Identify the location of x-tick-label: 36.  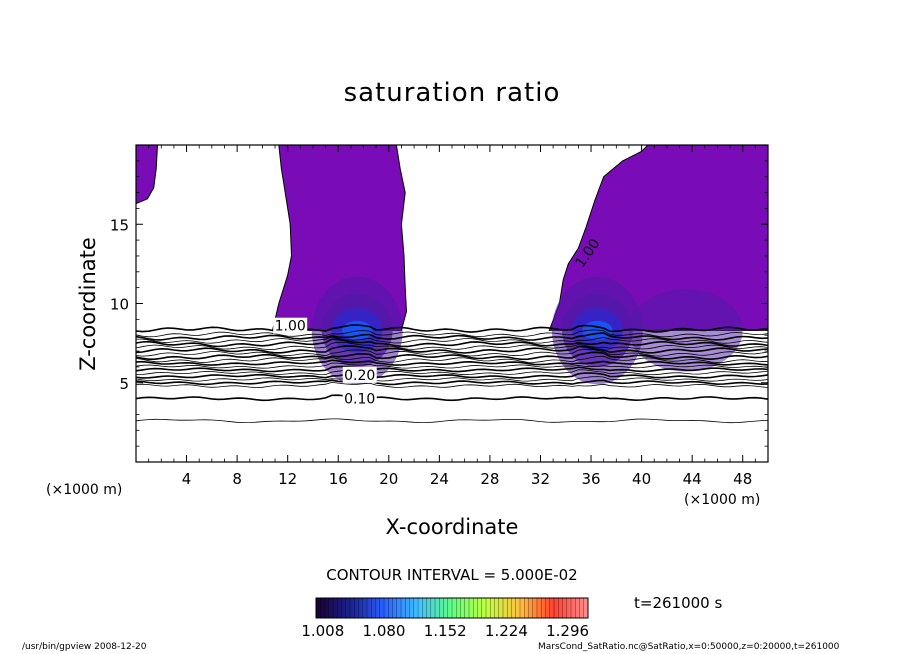
(590, 479).